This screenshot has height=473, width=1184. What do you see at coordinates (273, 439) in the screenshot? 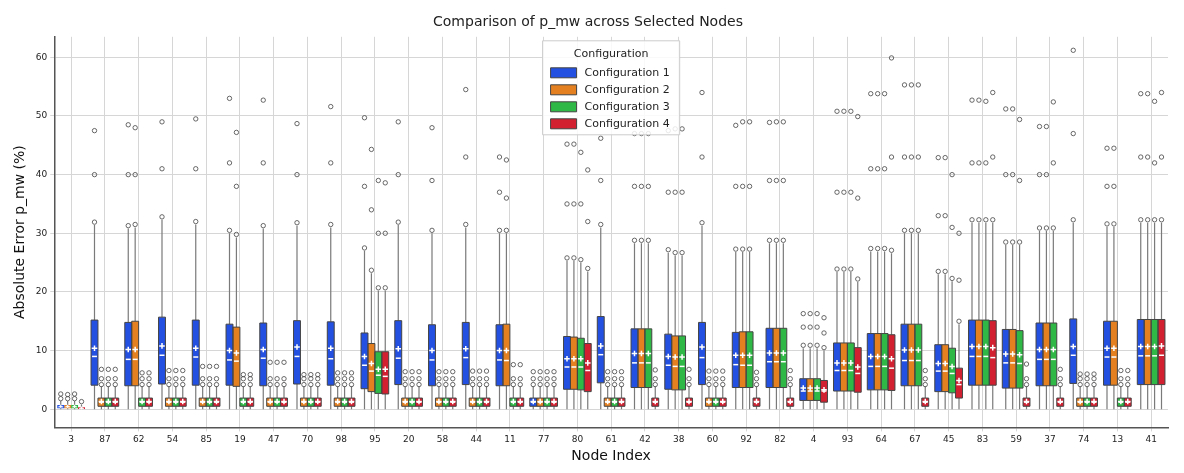
I see `x-tick-label: 47` at bounding box center [273, 439].